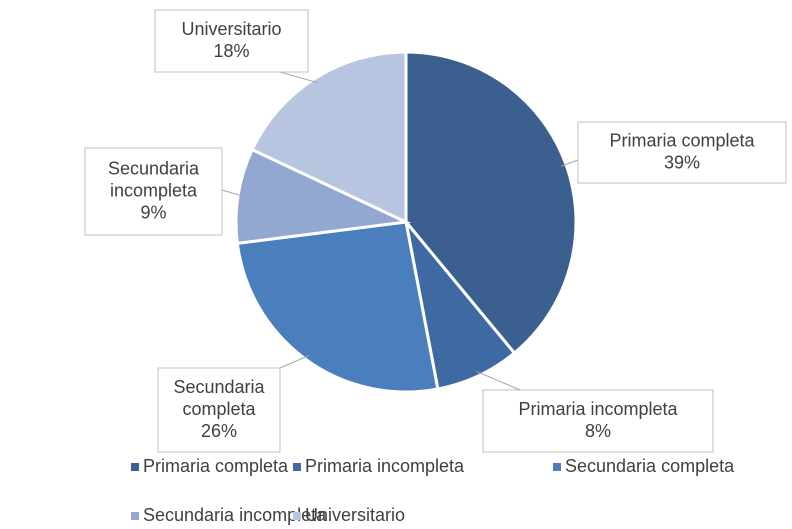 The image size is (792, 529). What do you see at coordinates (385, 466) in the screenshot?
I see `legend-label: Primaria incompleta` at bounding box center [385, 466].